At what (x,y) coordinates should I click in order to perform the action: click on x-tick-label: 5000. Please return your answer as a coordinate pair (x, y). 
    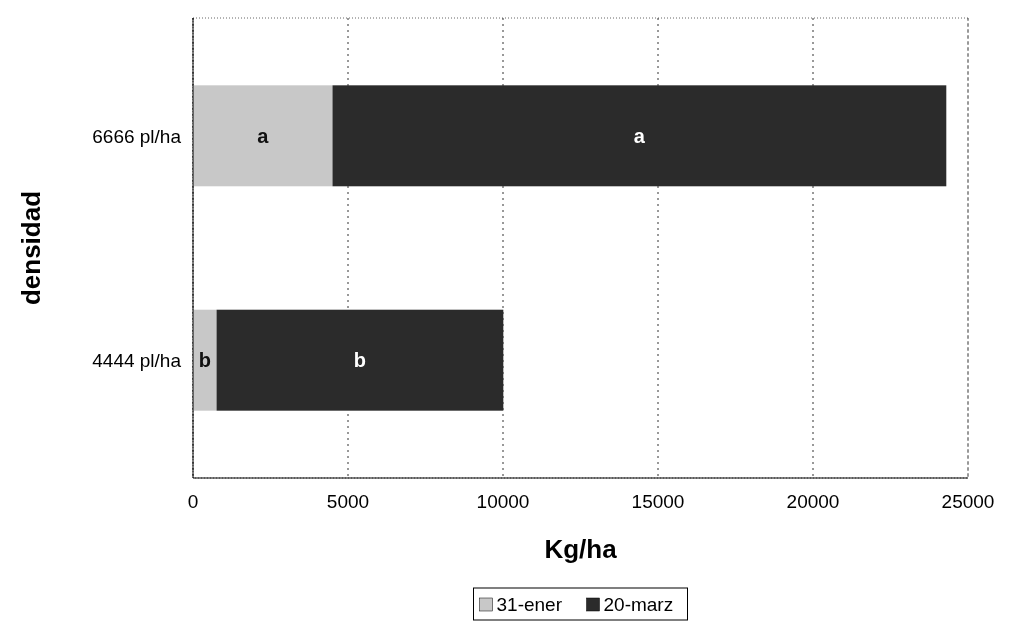
    Looking at the image, I should click on (348, 501).